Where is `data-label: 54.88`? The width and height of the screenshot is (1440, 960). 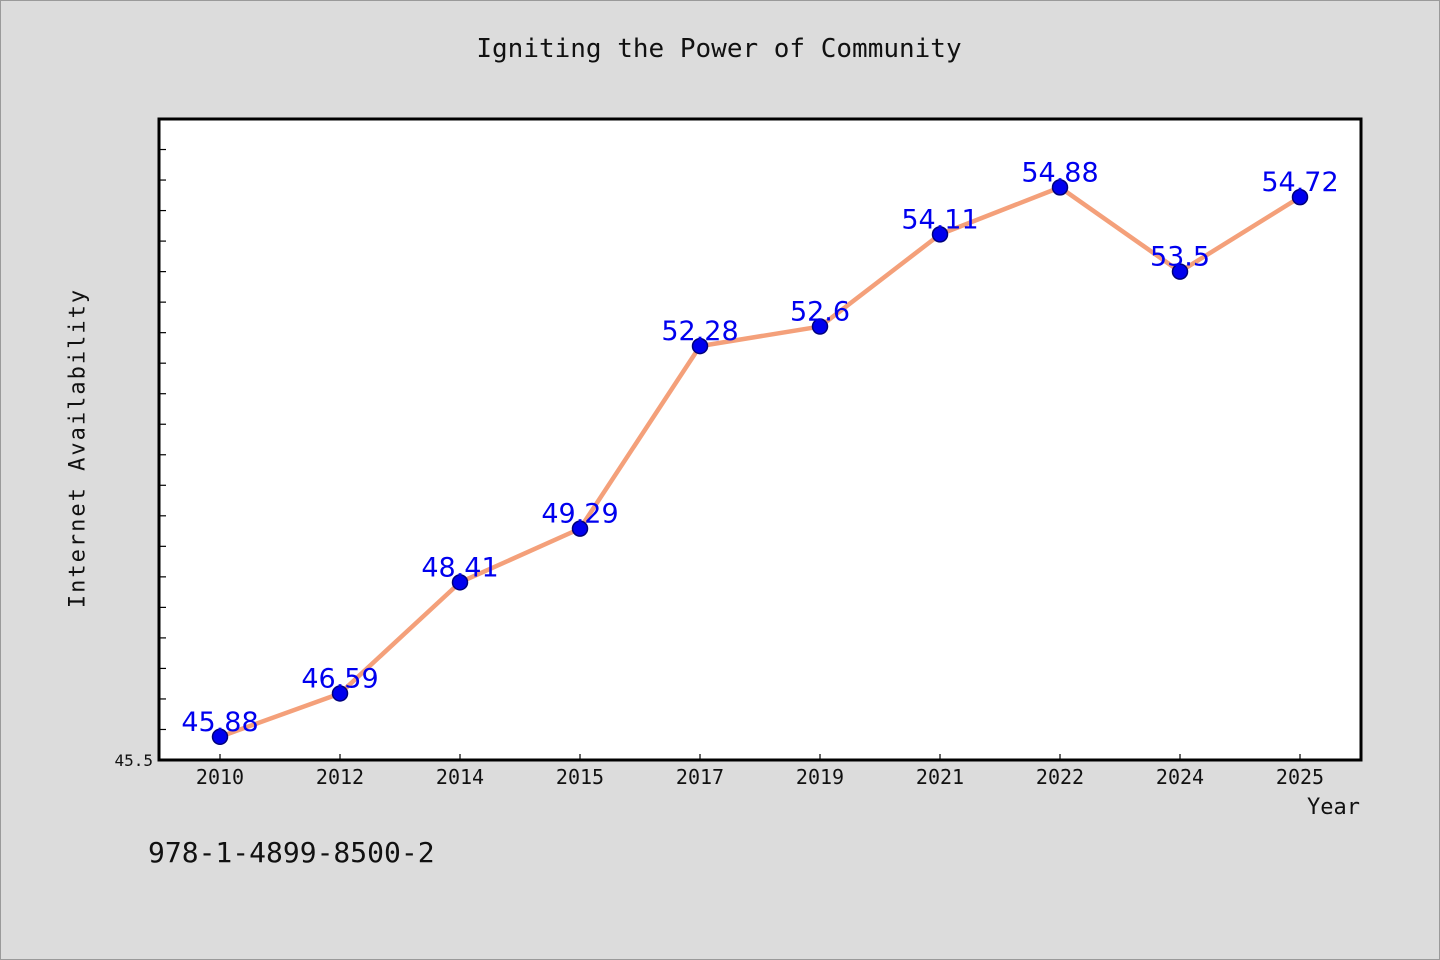 data-label: 54.88 is located at coordinates (1059, 172).